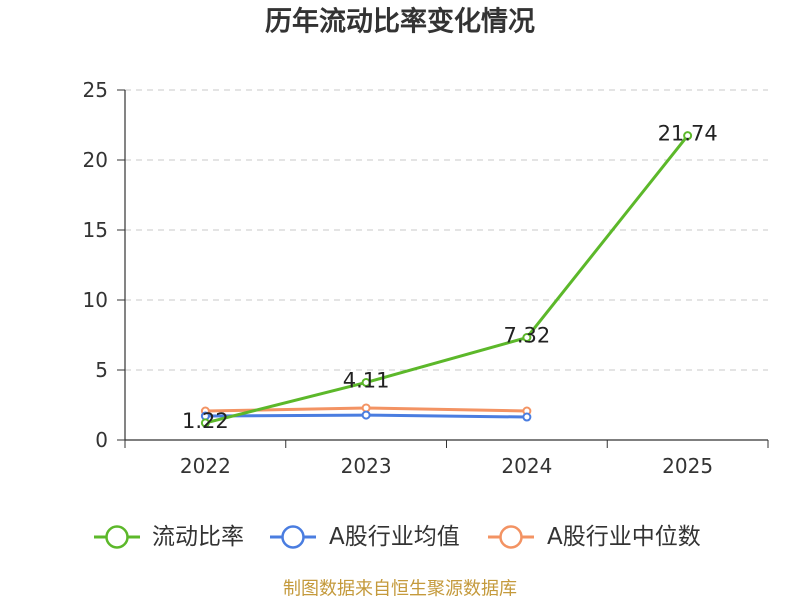 The width and height of the screenshot is (800, 600). I want to click on legend: 流动比率 A股行业均值 A股行业中位数, so click(397, 537).